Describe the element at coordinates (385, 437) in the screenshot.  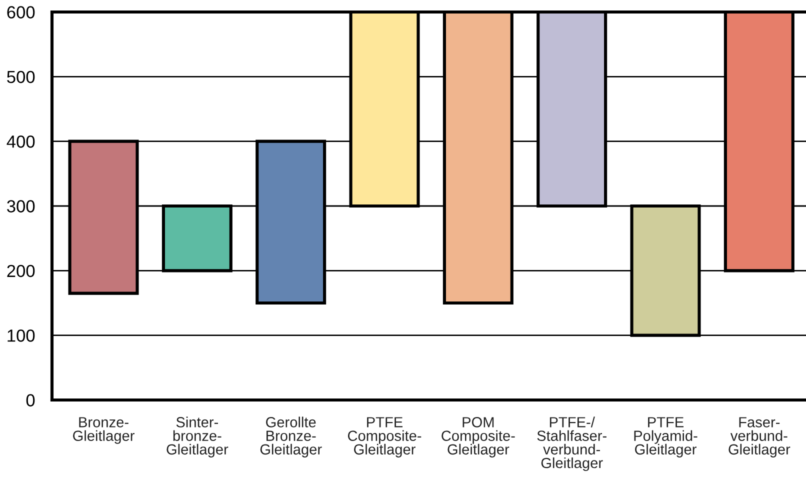
I see `x-tick-label: PTFE Composite- Gleitlager` at that location.